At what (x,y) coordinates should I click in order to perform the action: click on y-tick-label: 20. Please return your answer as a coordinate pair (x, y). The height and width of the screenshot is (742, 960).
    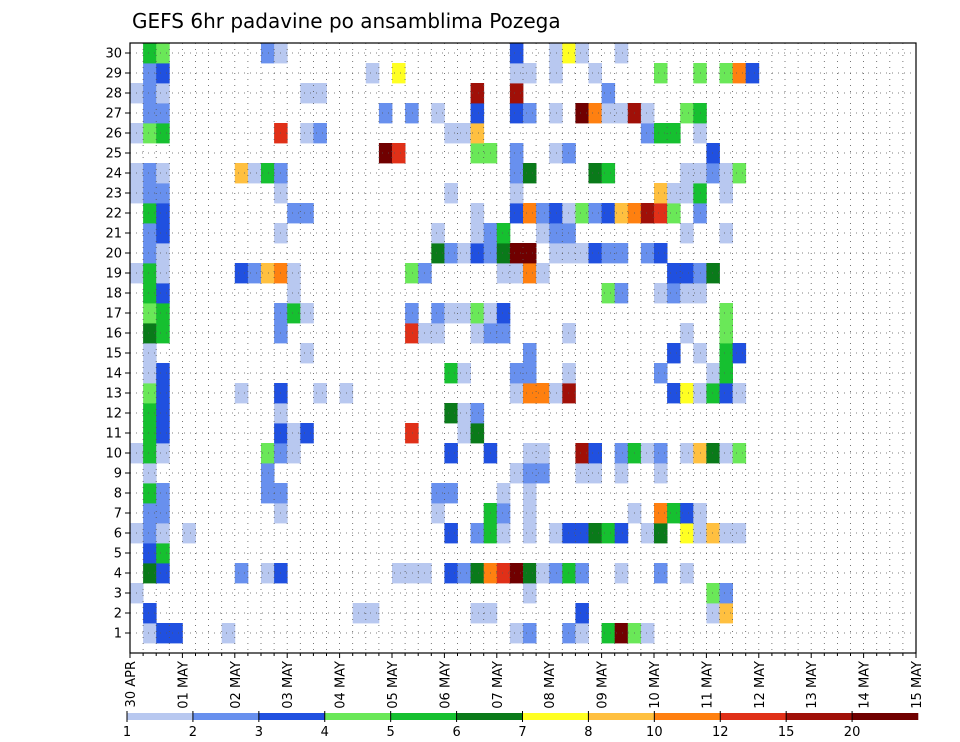
    Looking at the image, I should click on (113, 254).